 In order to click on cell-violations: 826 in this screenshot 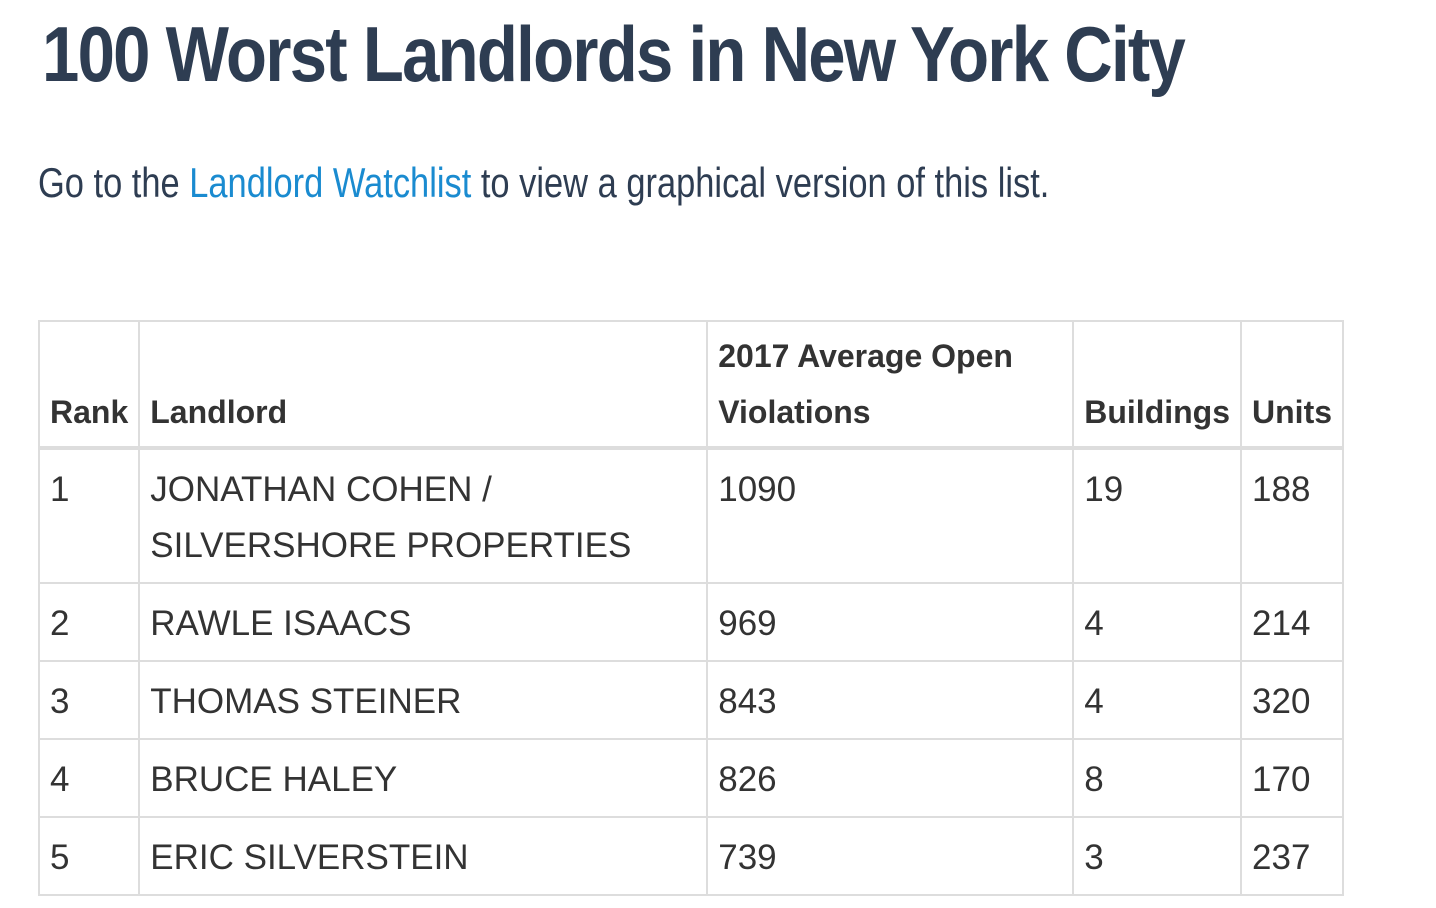, I will do `click(890, 778)`.